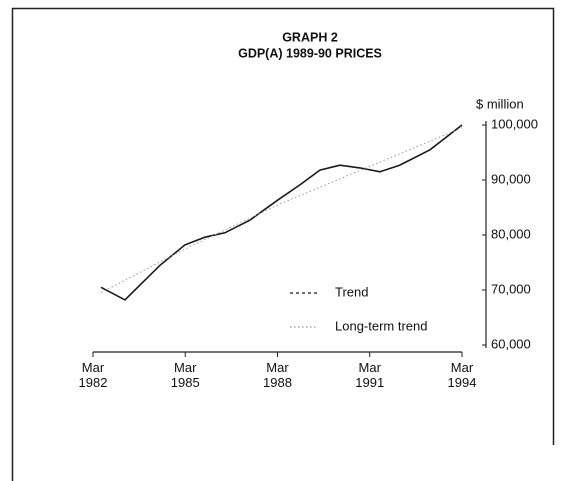 This screenshot has width=563, height=481. I want to click on legend-label: Trend, so click(351, 291).